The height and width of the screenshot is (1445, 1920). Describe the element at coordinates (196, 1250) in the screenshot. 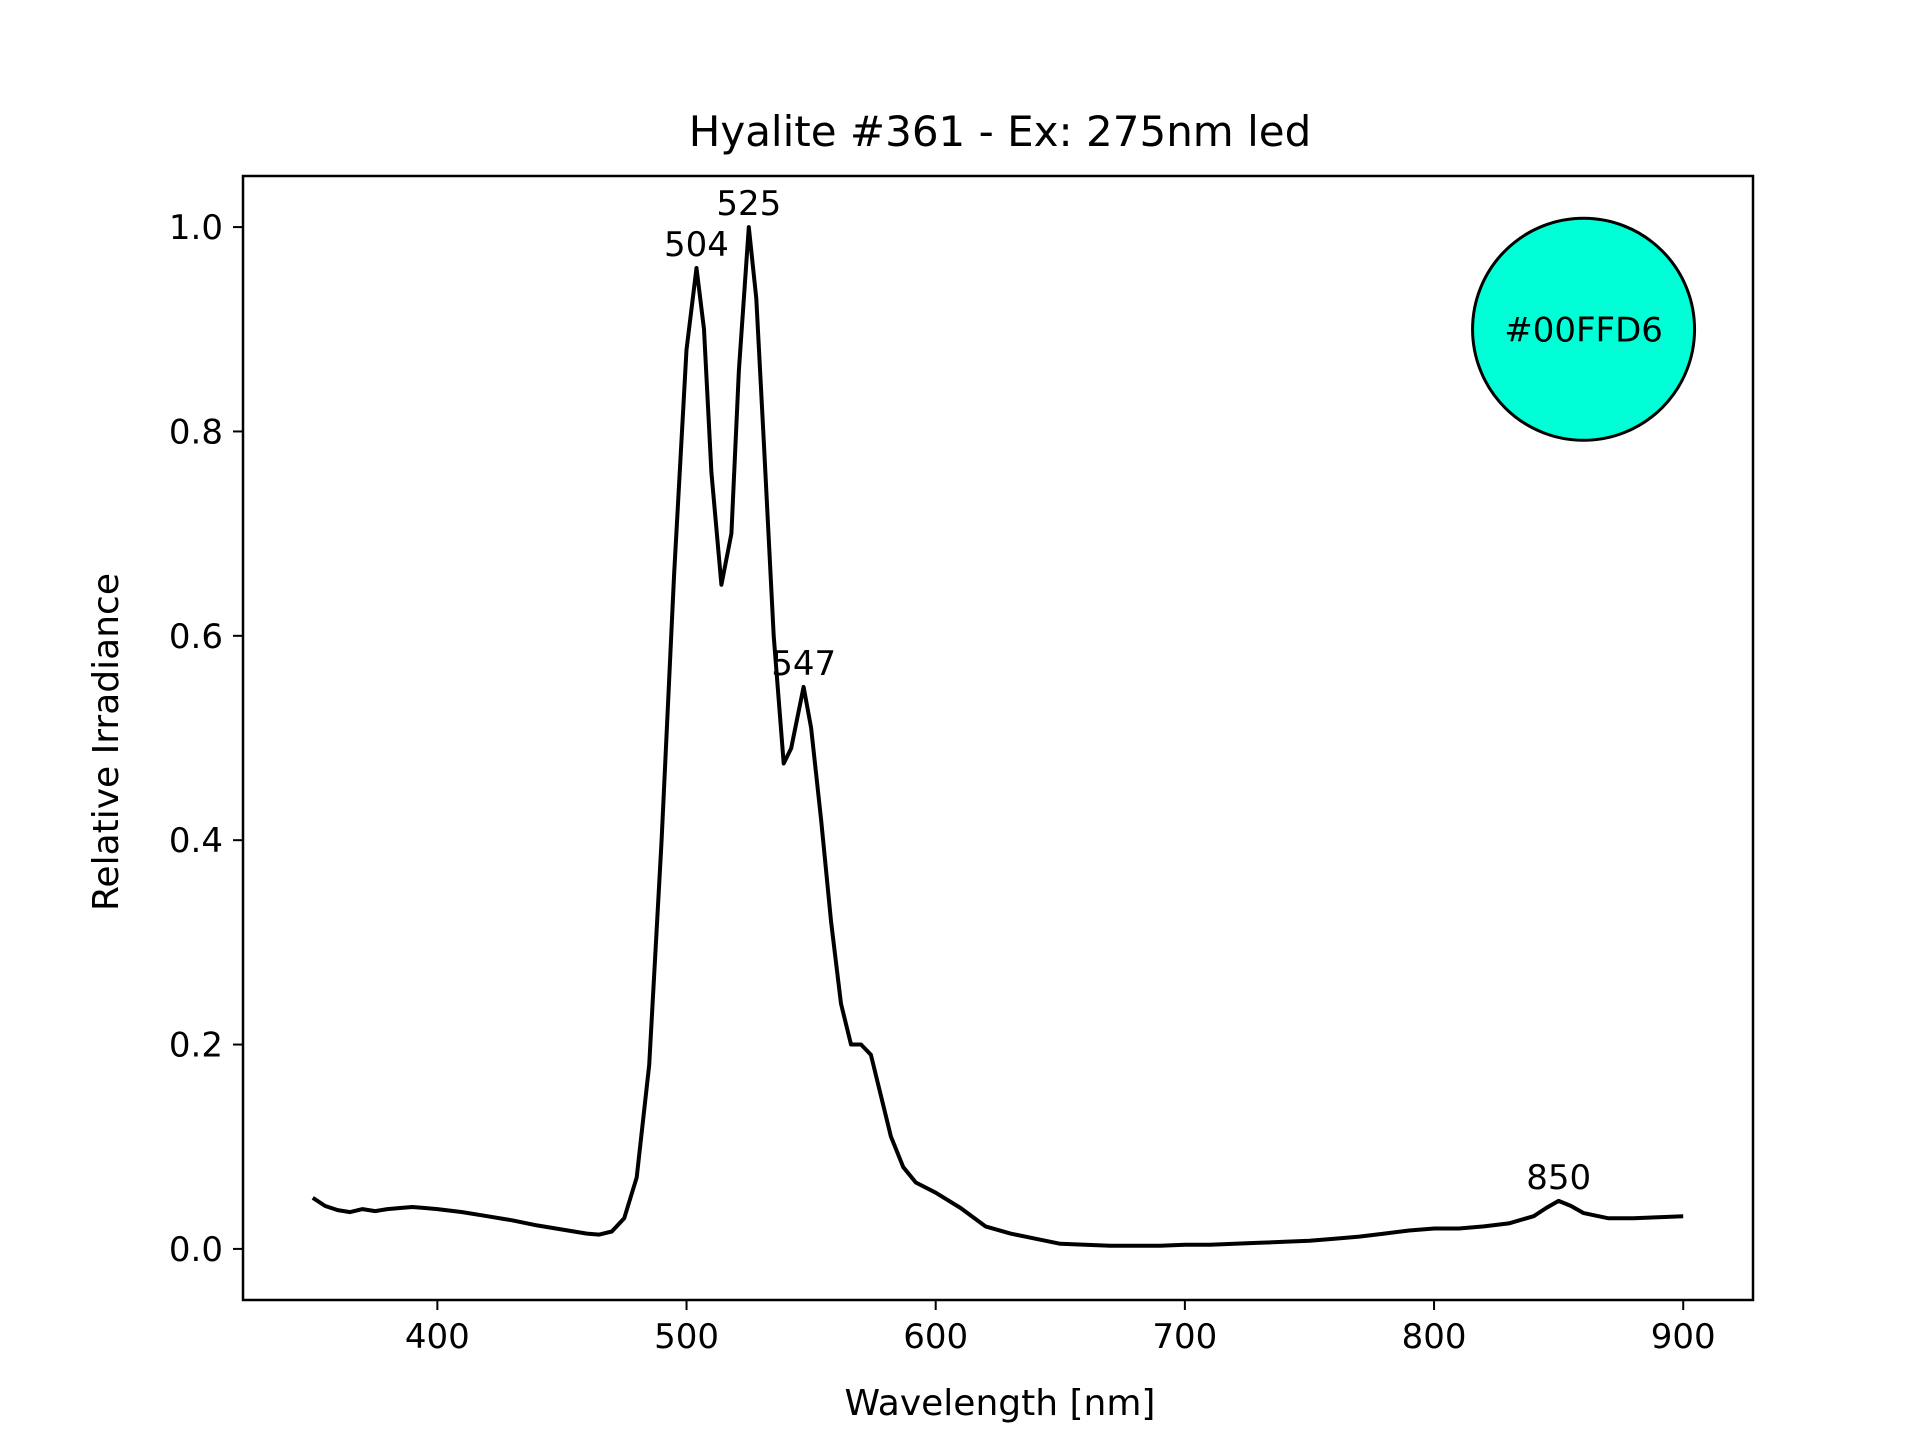

I see `y-tick-label-0.0: 0.0` at that location.